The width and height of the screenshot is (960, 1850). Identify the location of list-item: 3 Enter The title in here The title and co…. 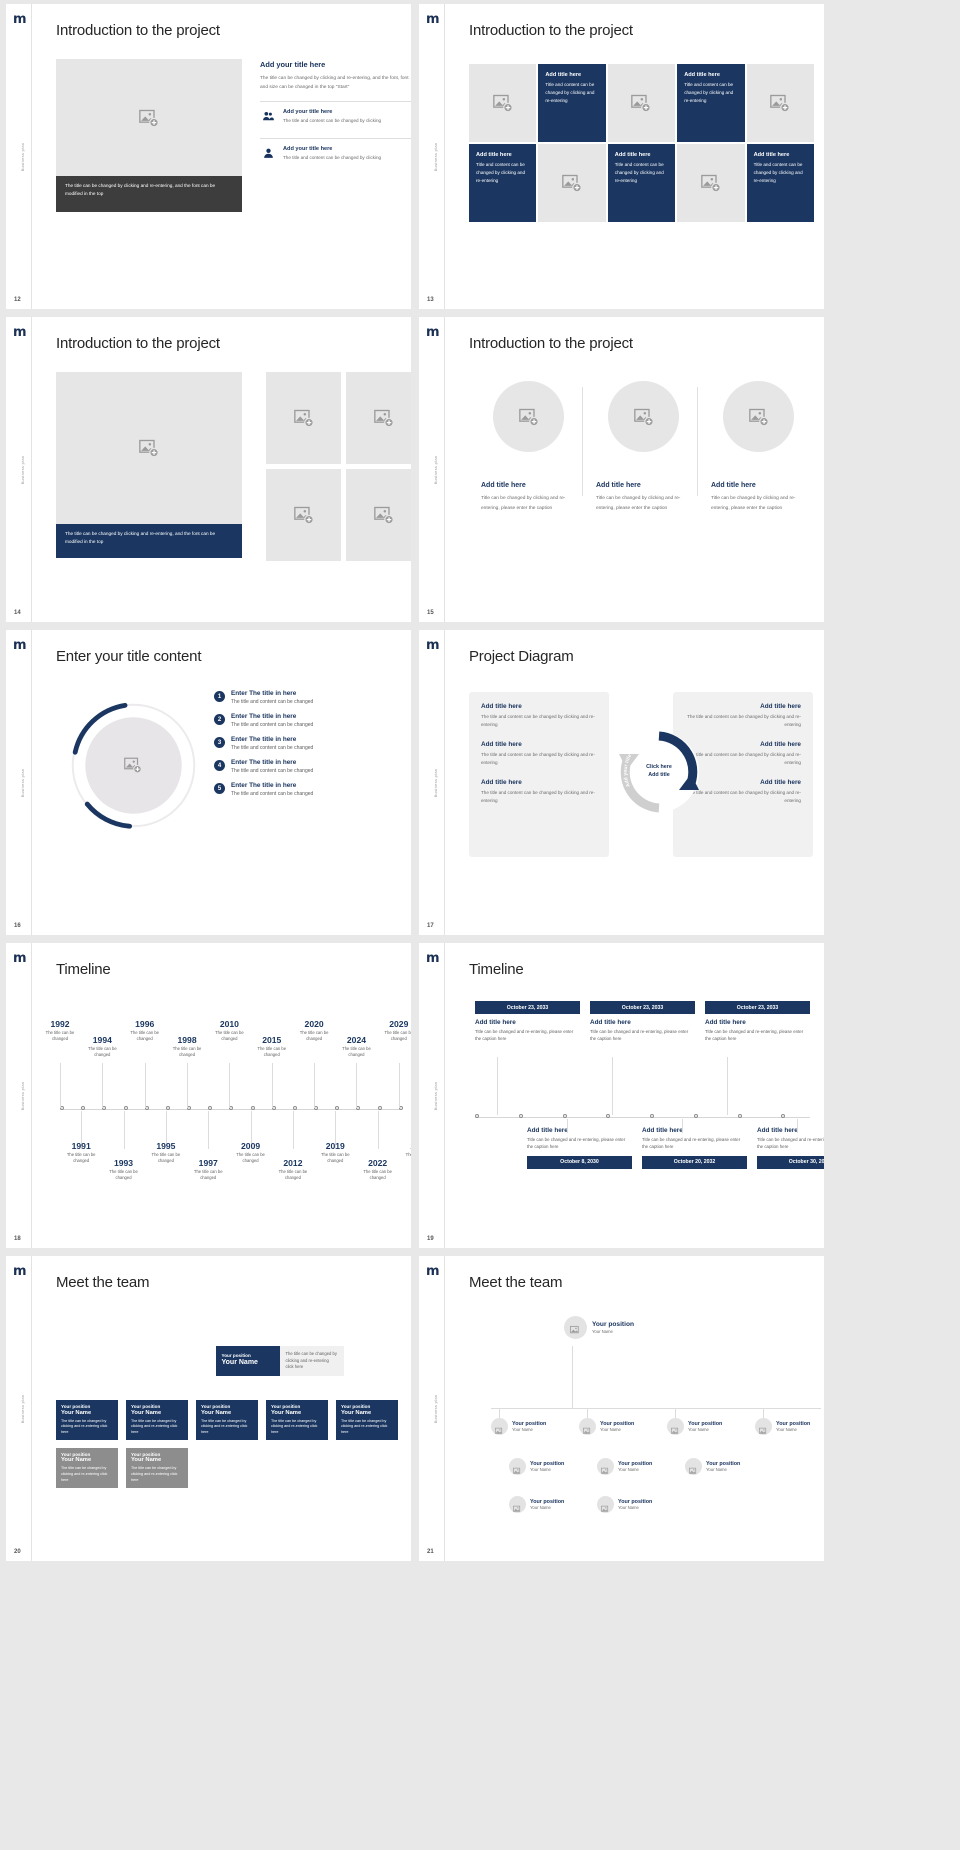
(312, 743).